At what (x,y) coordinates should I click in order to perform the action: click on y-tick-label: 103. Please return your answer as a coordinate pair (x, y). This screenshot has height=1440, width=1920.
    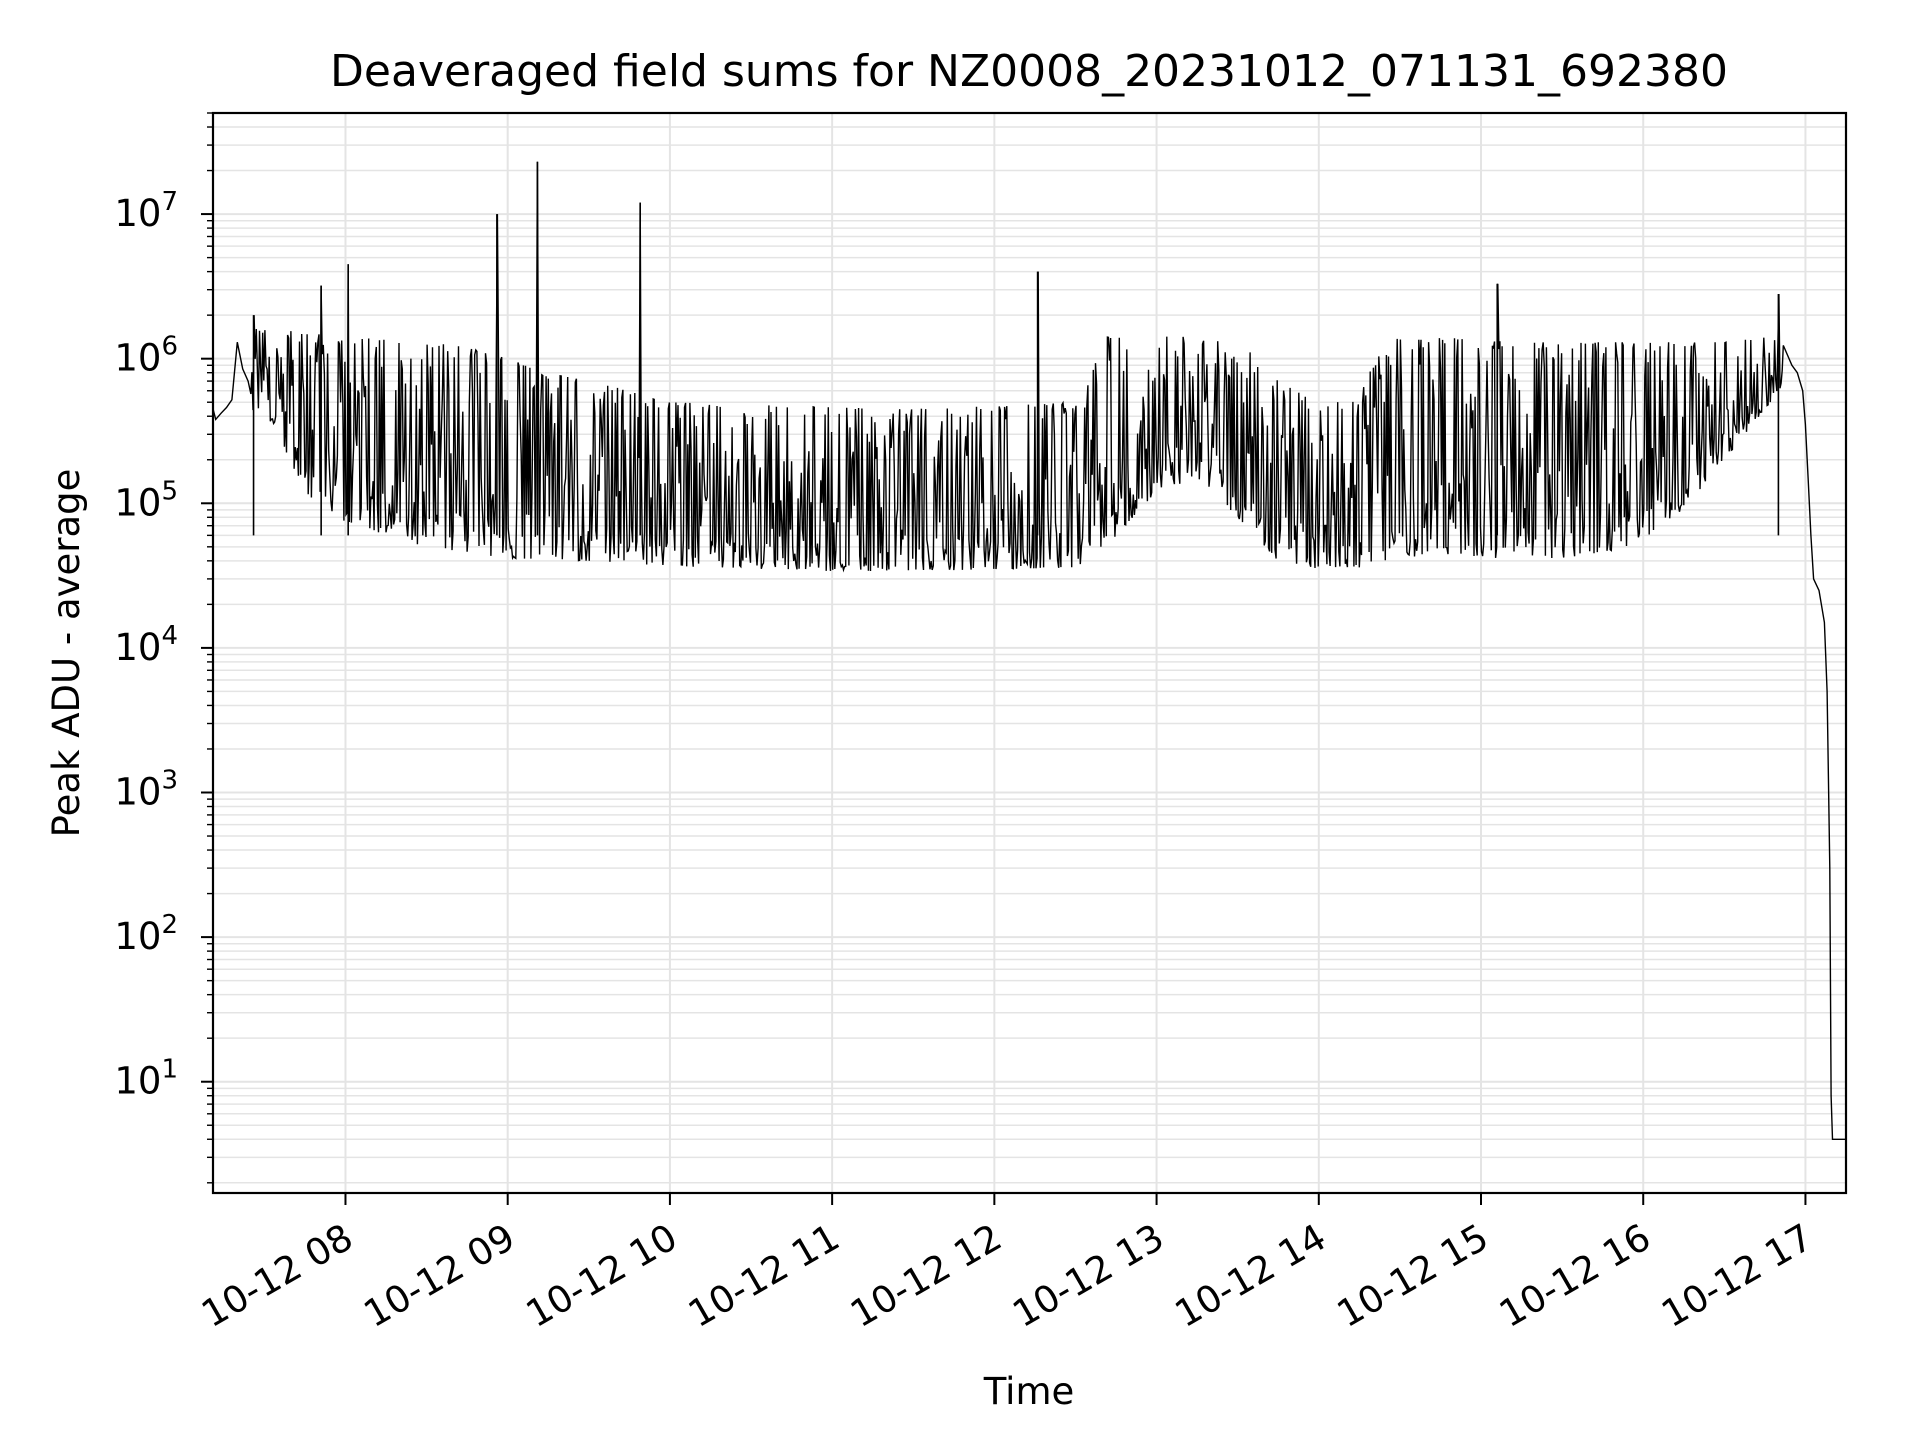
    Looking at the image, I should click on (146, 790).